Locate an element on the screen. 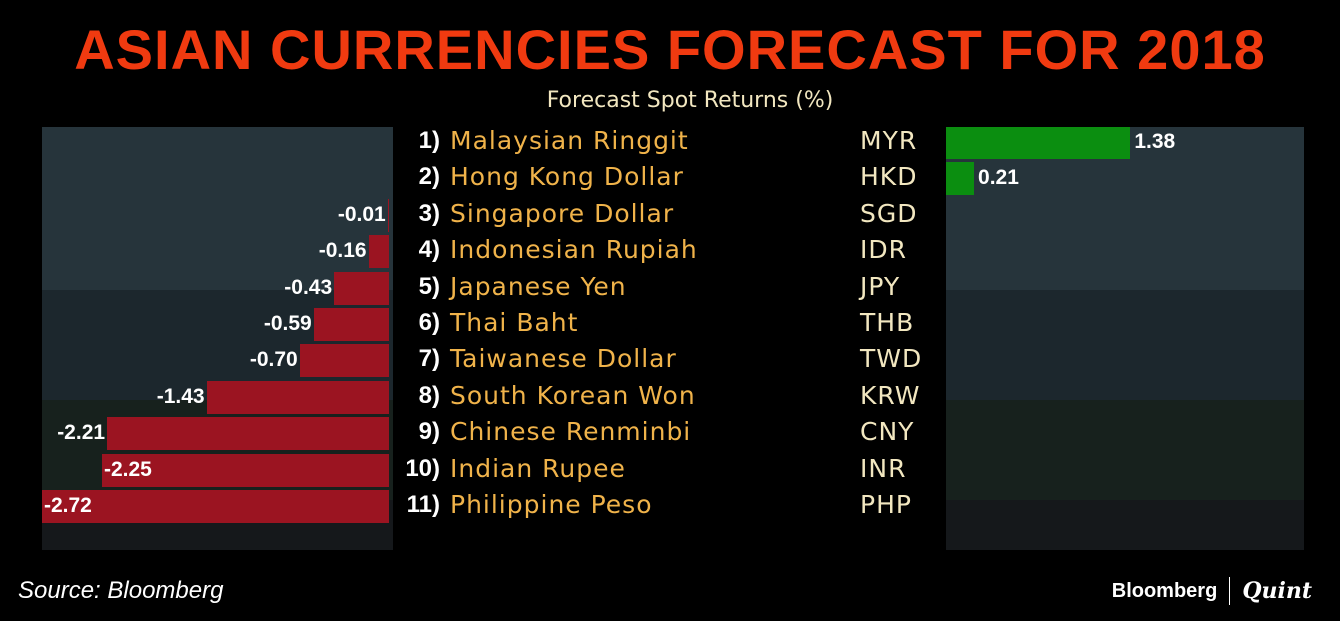 The width and height of the screenshot is (1340, 621). rank-label: 3) is located at coordinates (429, 213).